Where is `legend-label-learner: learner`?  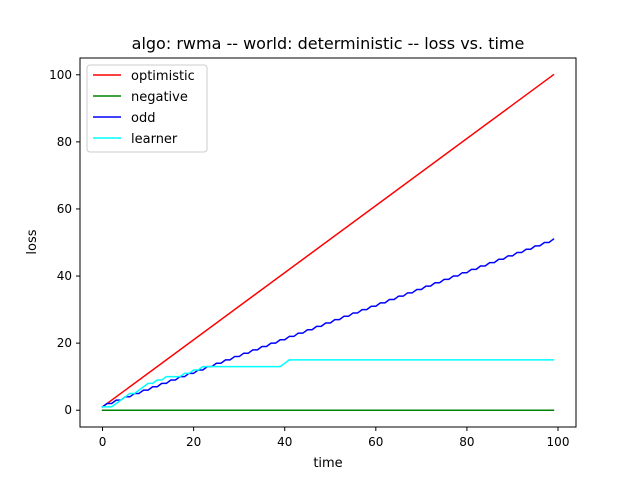
legend-label-learner: learner is located at coordinates (154, 139).